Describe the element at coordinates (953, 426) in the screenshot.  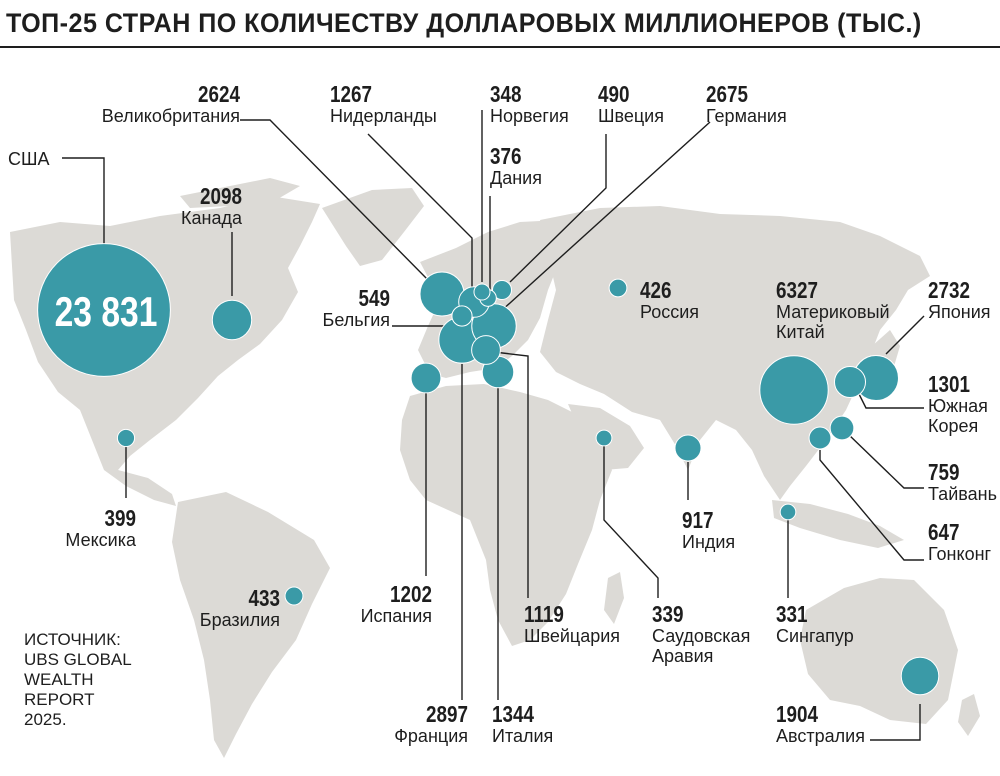
I see `korea-name-line2: Корея` at that location.